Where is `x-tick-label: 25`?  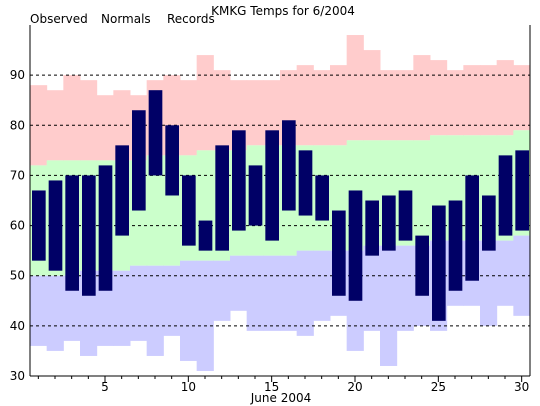 x-tick-label: 25 is located at coordinates (438, 387).